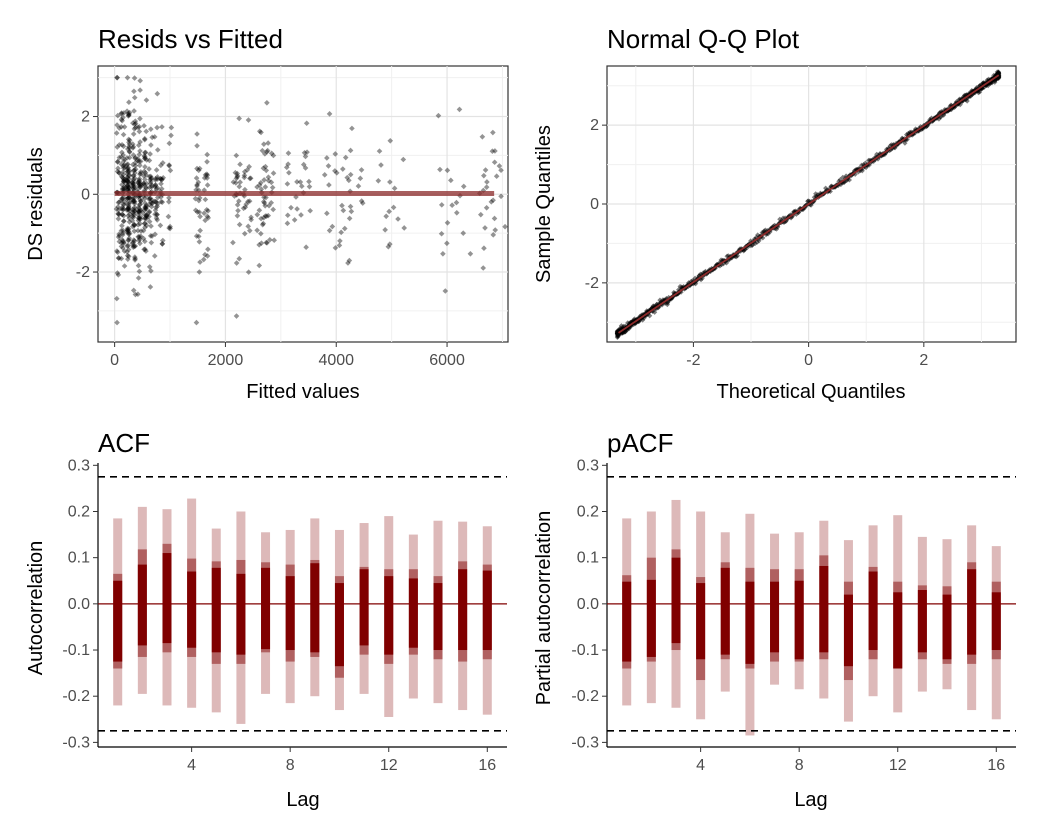 This screenshot has height=832, width=1040. What do you see at coordinates (799, 765) in the screenshot?
I see `x-tick-label: 8` at bounding box center [799, 765].